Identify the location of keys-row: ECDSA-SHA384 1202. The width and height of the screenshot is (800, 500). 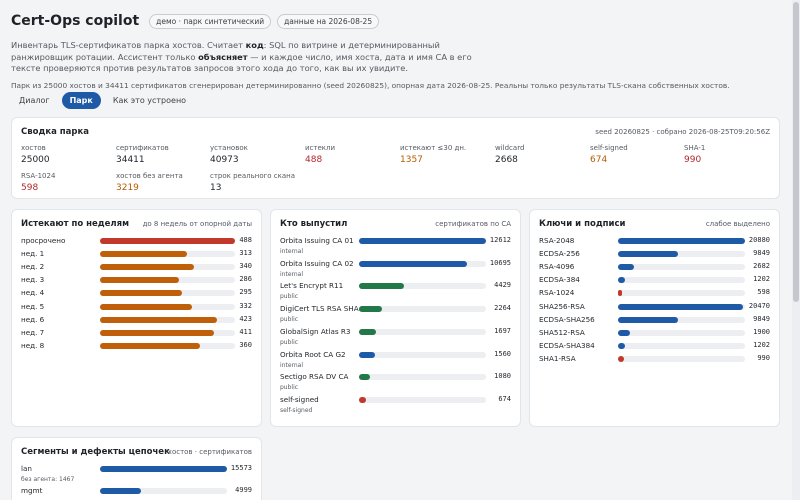
(654, 347).